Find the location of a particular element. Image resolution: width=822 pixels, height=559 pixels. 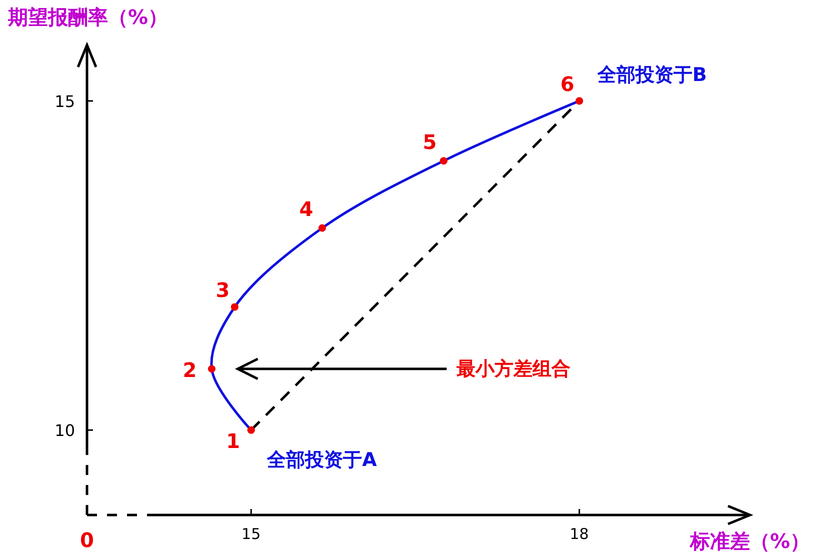

annotation: 6 is located at coordinates (567, 84).